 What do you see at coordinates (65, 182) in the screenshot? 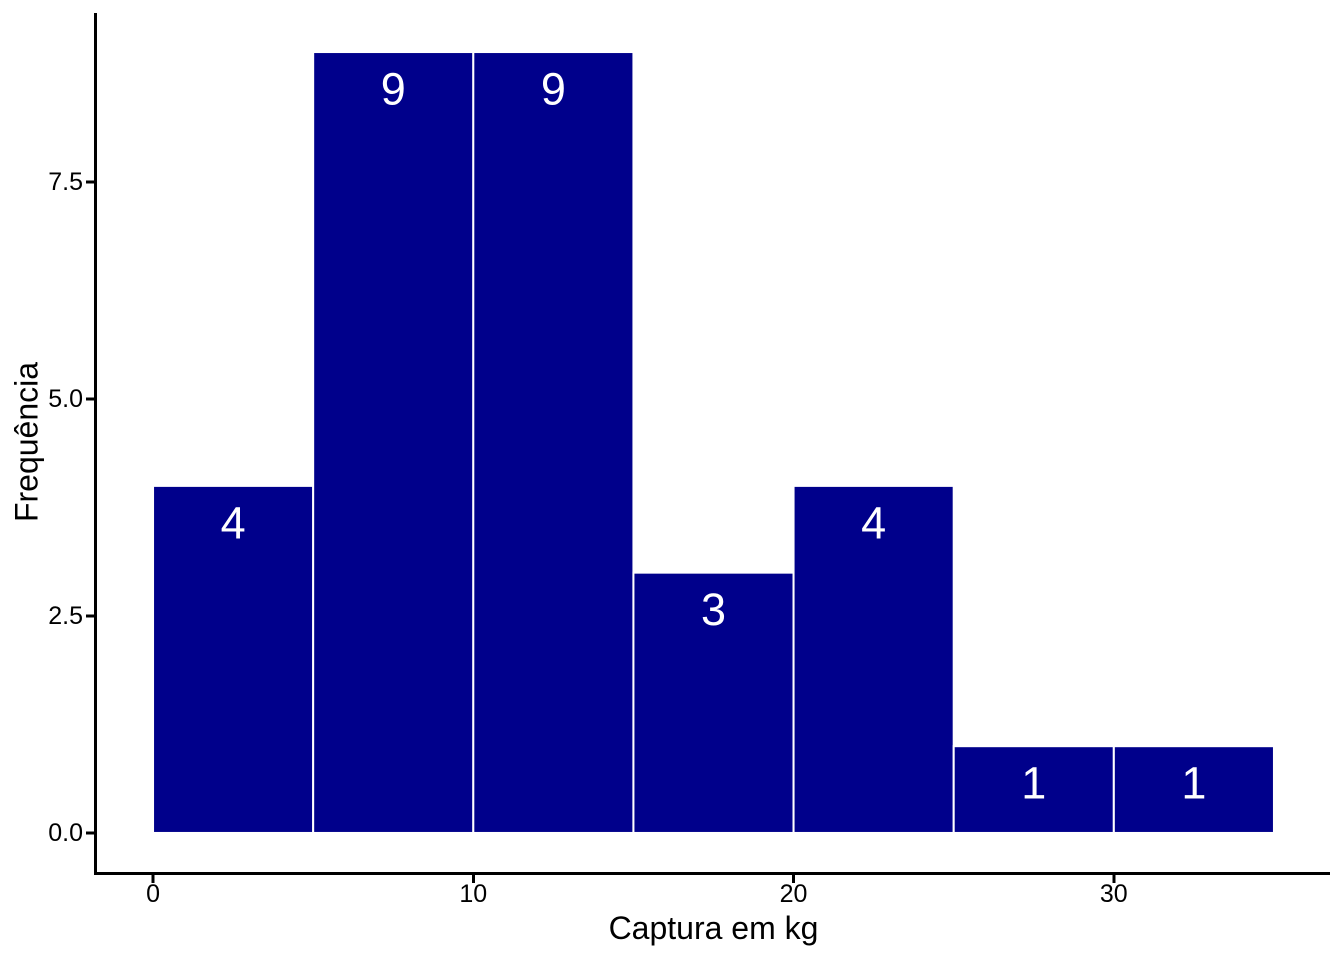
I see `y-tick-label: 7.5` at bounding box center [65, 182].